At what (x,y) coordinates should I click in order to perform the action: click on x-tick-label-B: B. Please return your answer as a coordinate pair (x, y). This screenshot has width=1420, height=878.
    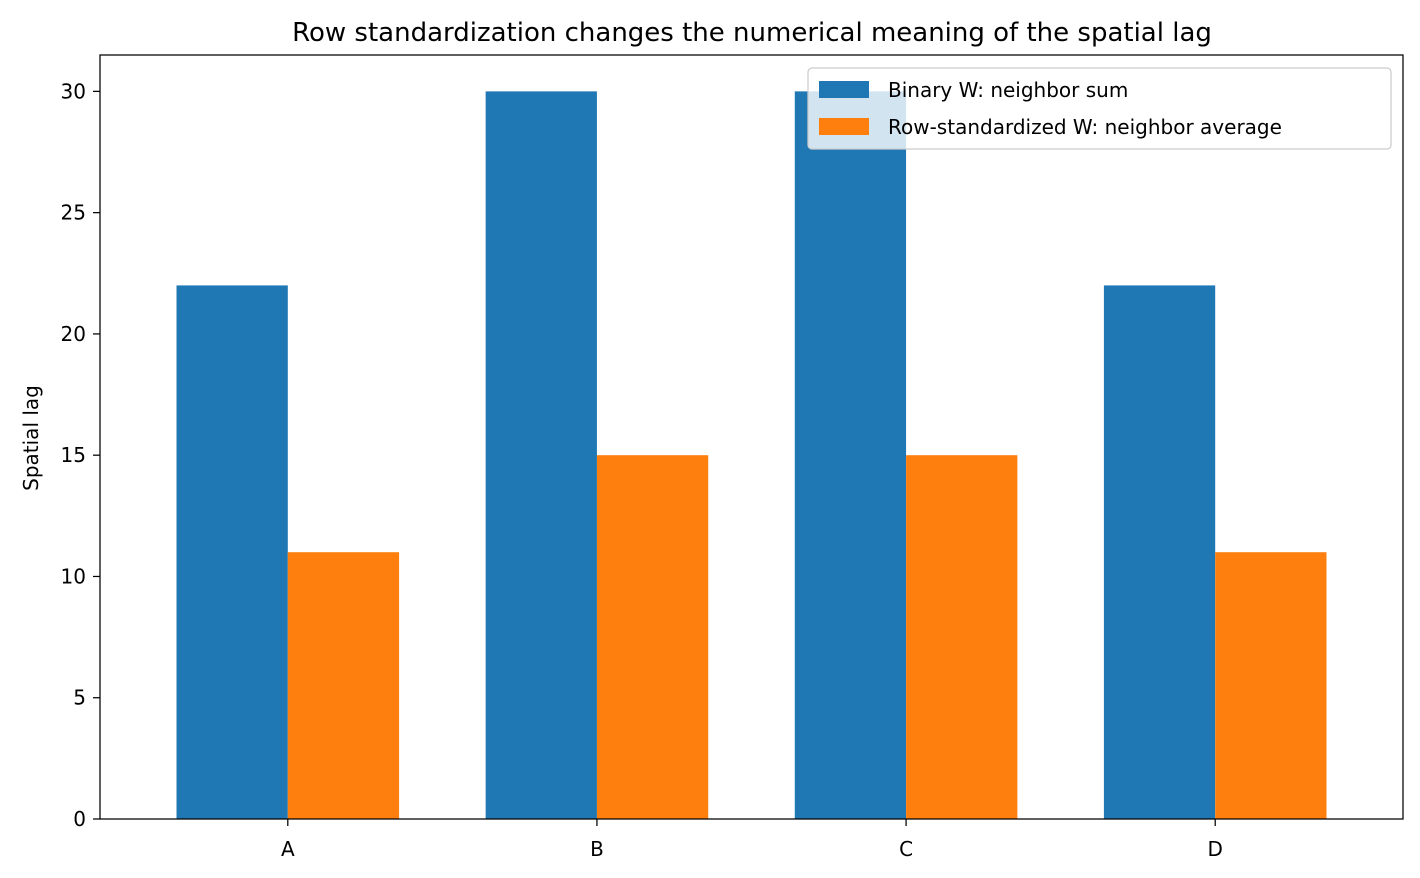
    Looking at the image, I should click on (597, 849).